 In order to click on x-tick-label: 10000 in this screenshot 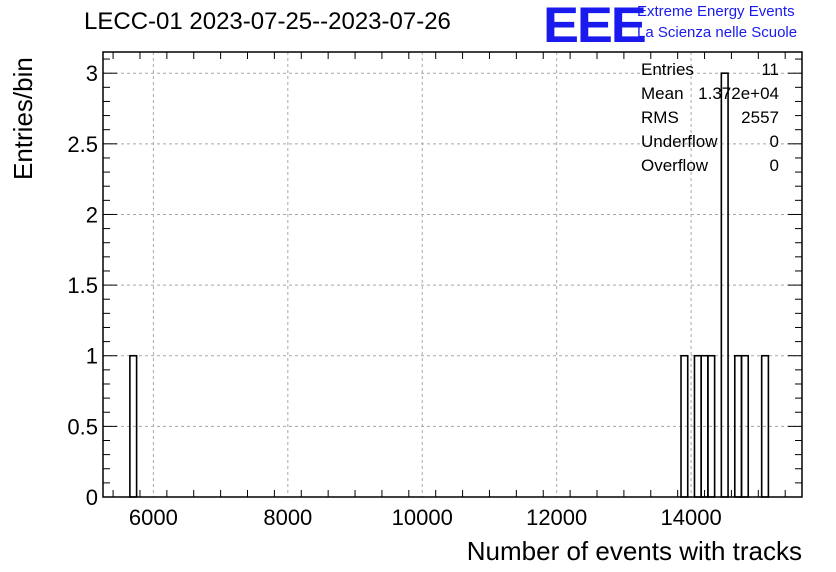, I will do `click(422, 517)`.